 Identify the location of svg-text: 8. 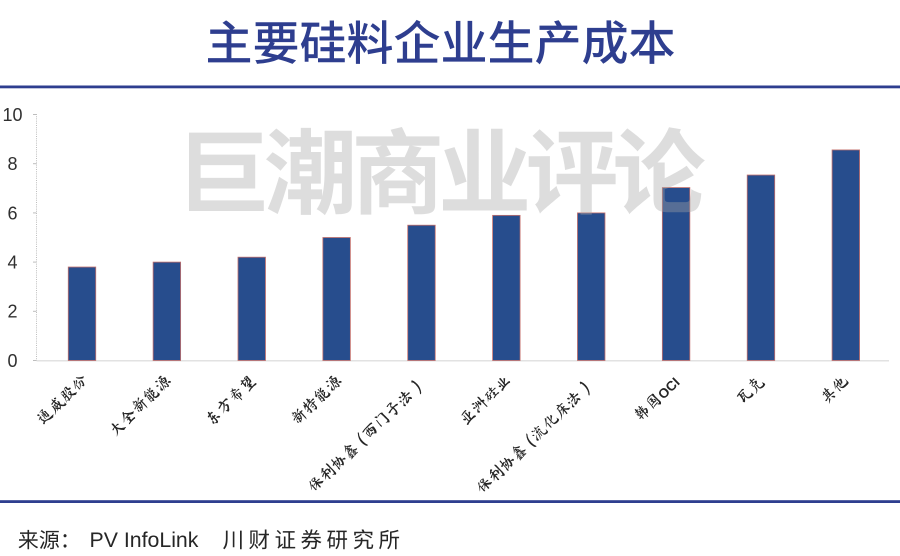
(12, 164).